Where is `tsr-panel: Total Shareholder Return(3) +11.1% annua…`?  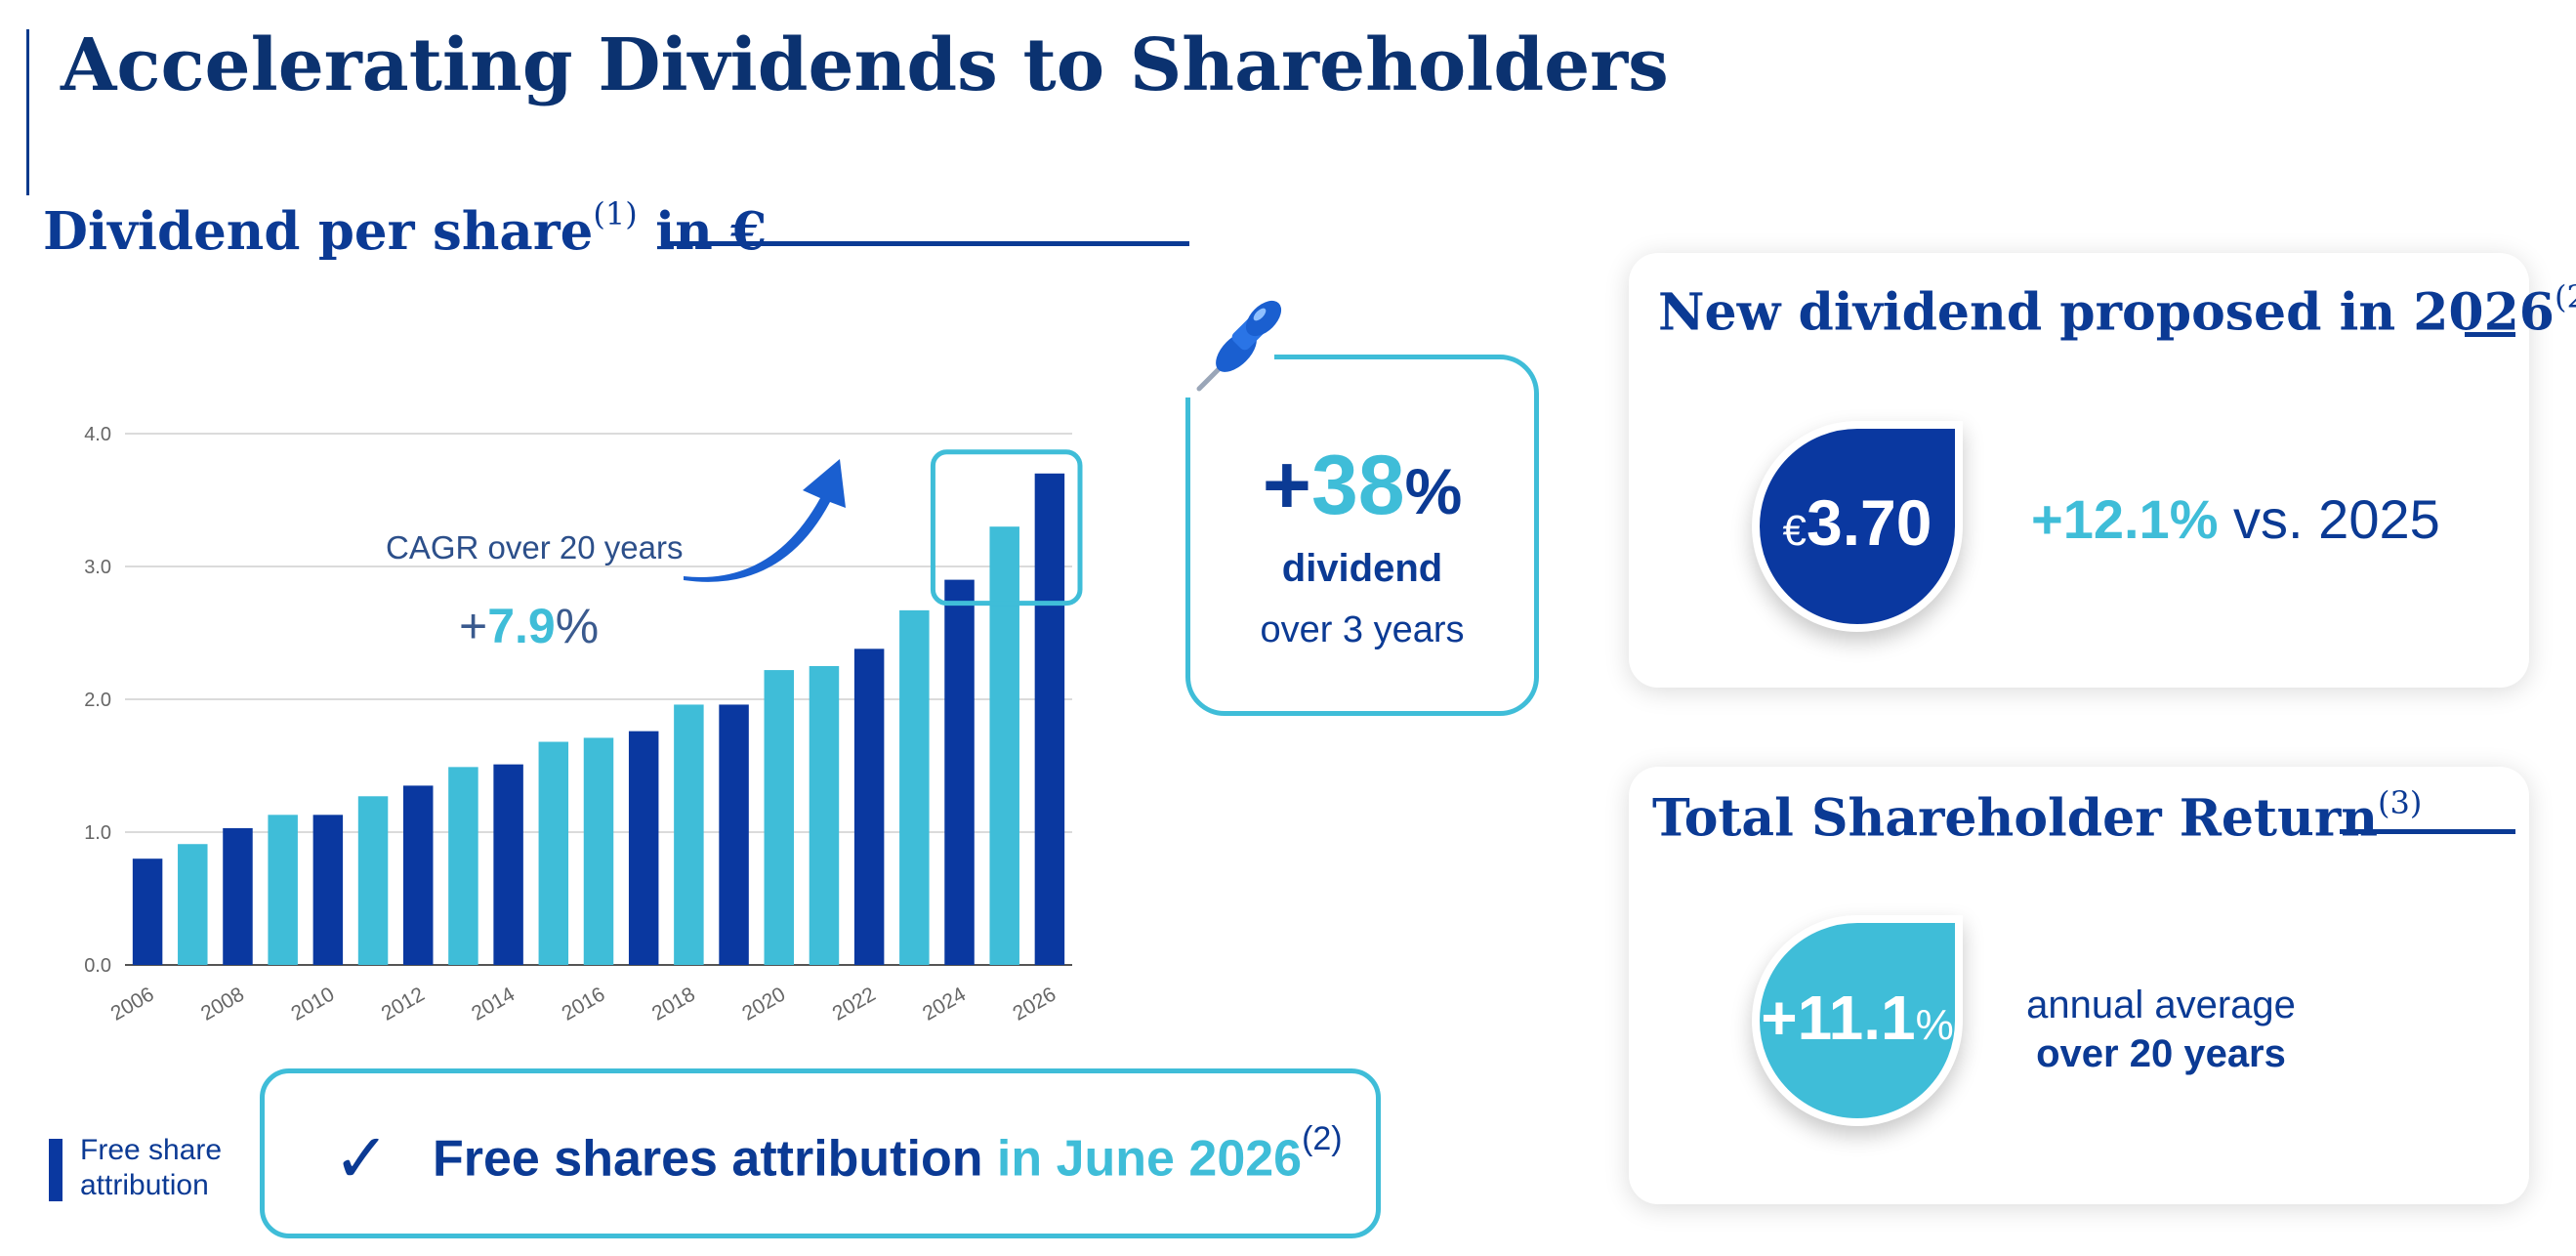
tsr-panel: Total Shareholder Return(3) +11.1% annua… is located at coordinates (2079, 985).